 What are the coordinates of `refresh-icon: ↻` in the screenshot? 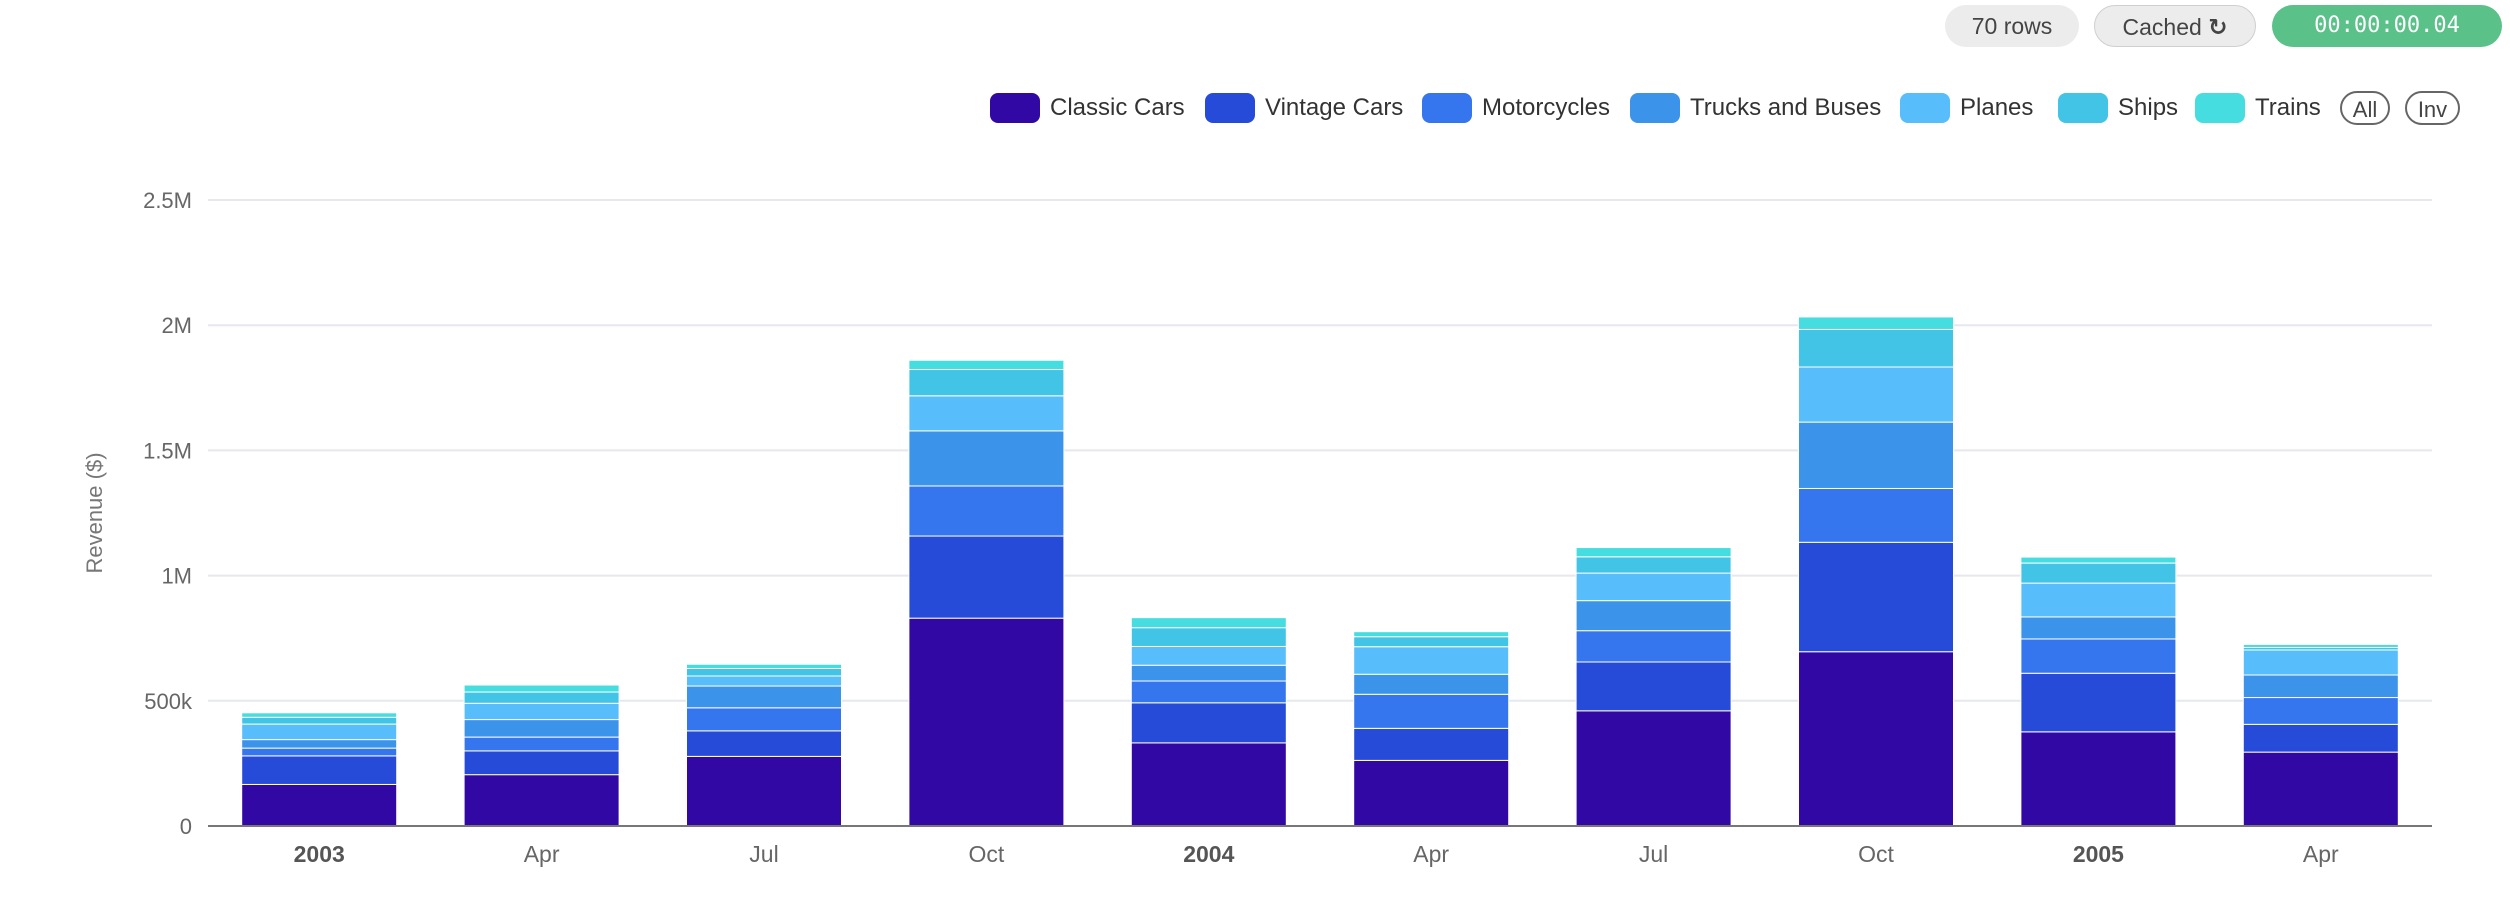 It's located at (2218, 27).